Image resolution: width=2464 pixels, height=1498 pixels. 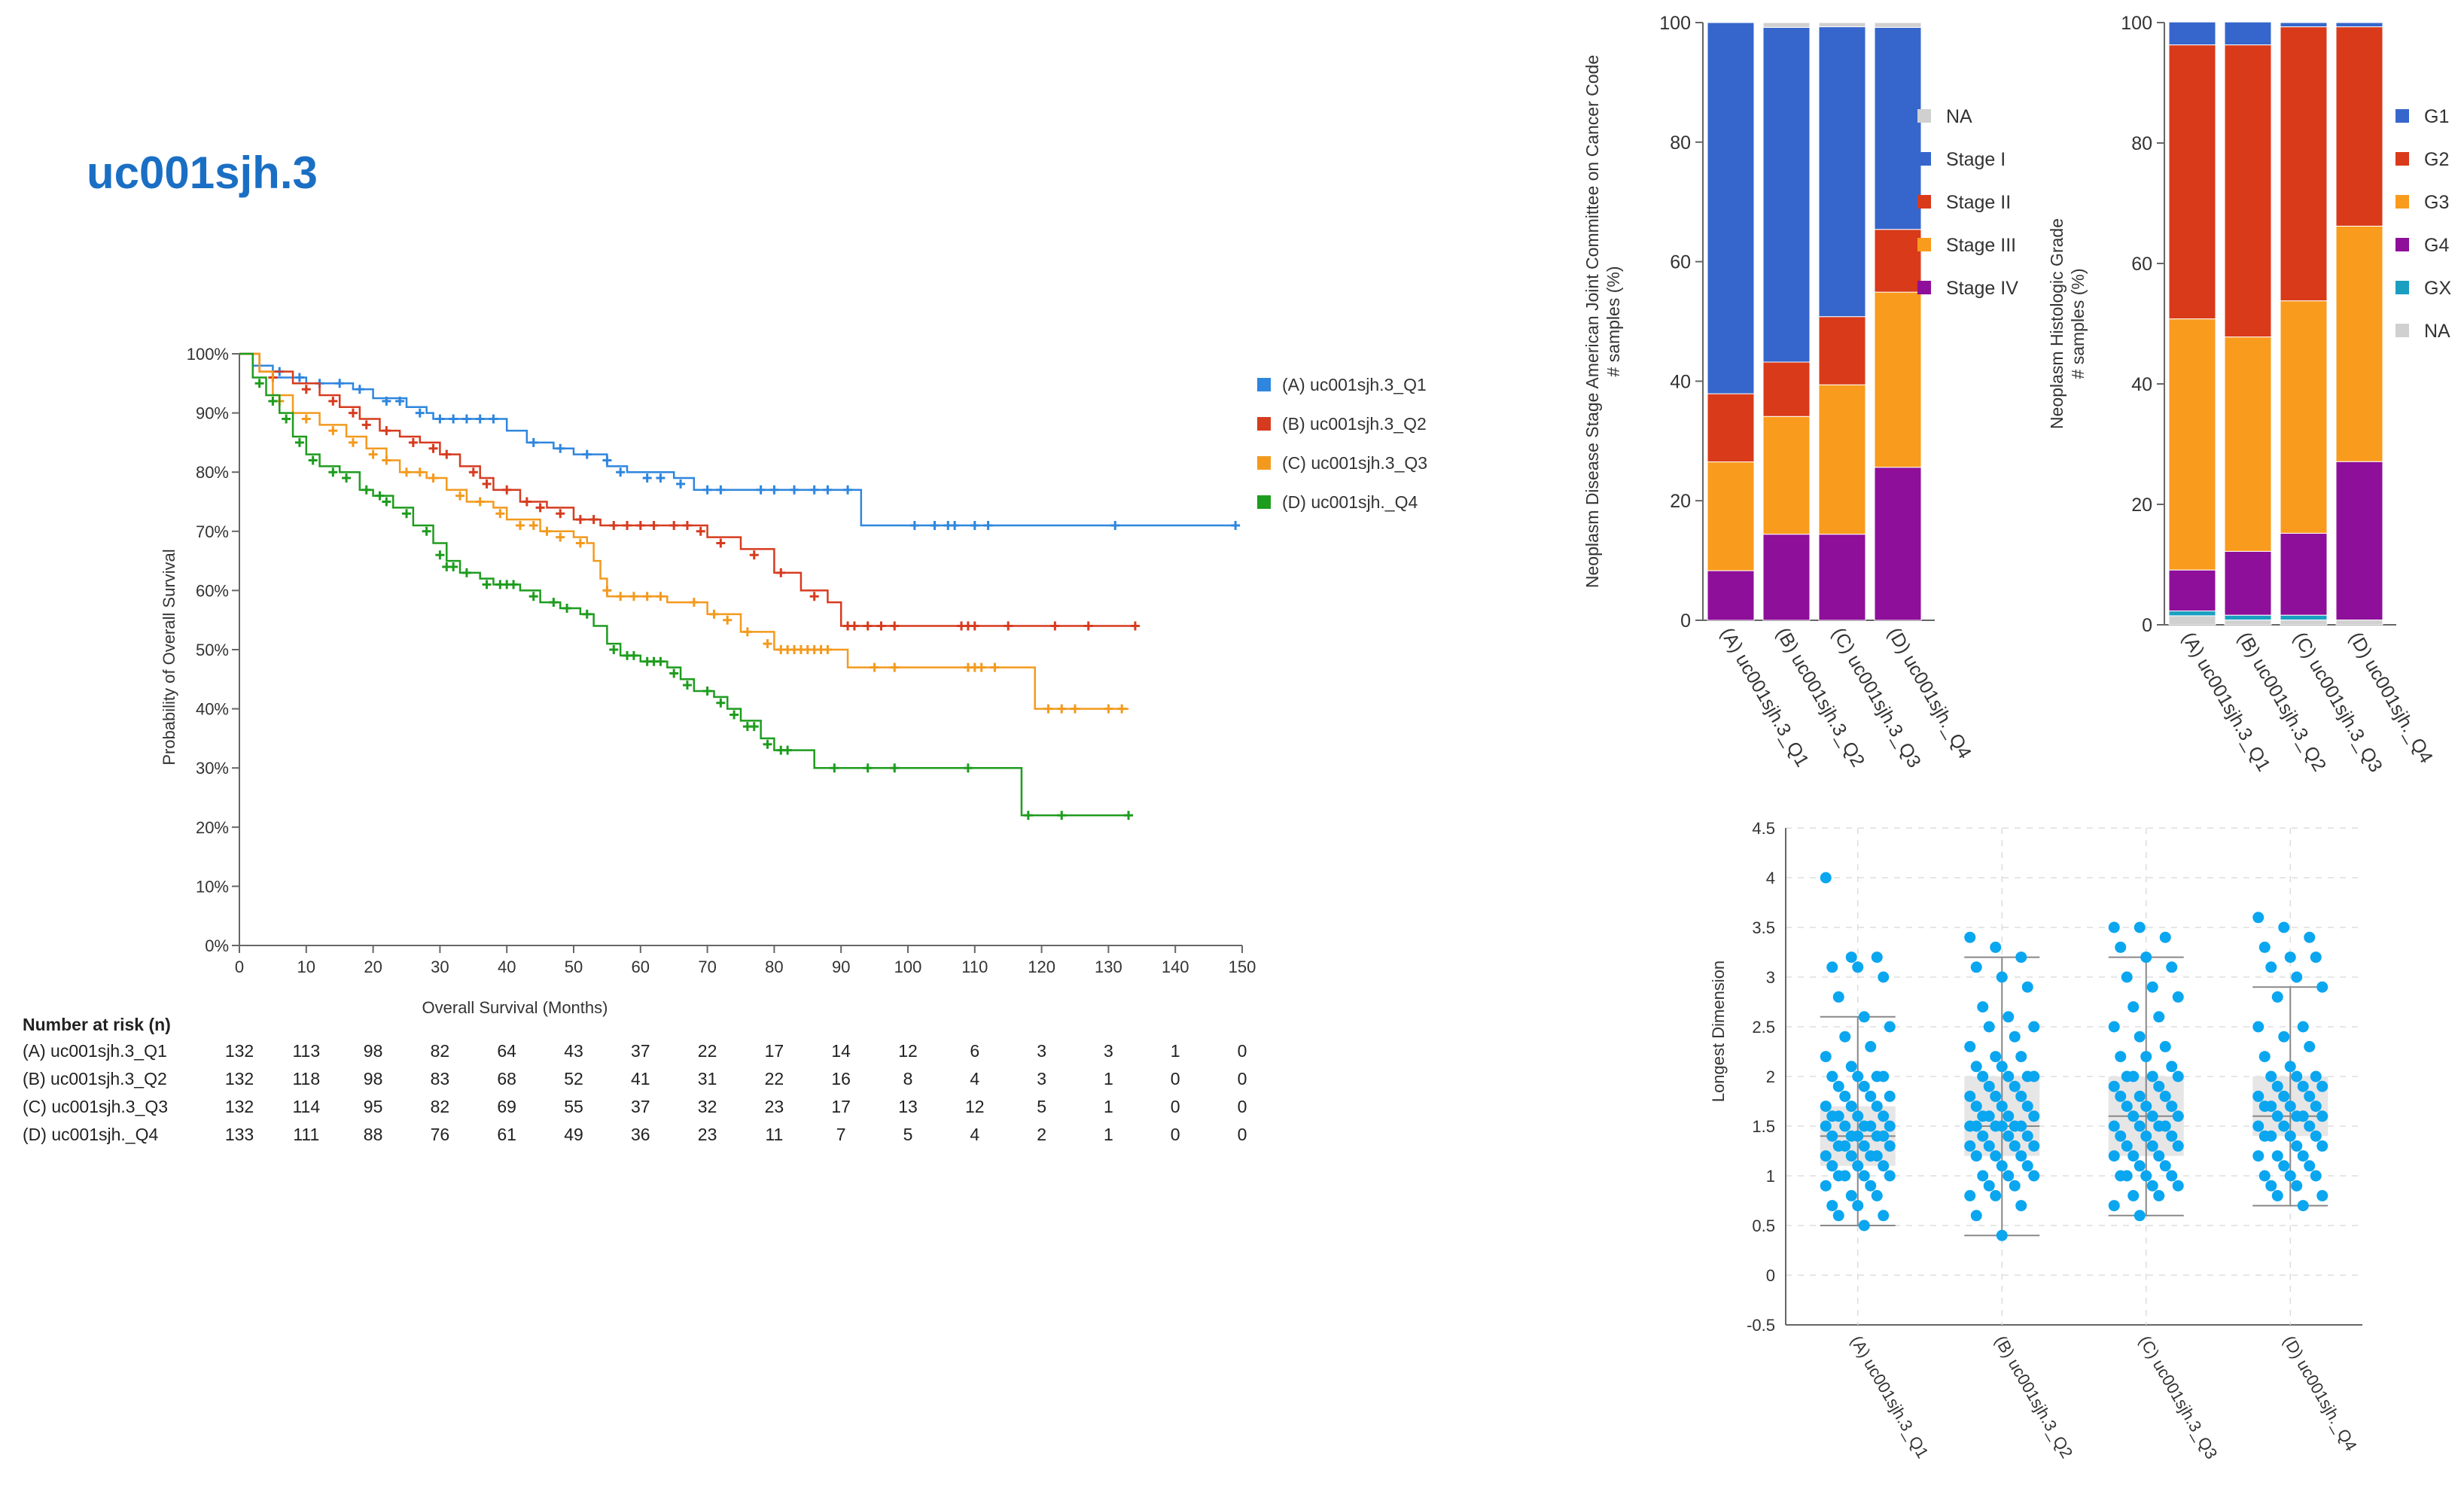 I want to click on x-tick-label: (B) uc001sjh.3_Q2, so click(x=2033, y=1396).